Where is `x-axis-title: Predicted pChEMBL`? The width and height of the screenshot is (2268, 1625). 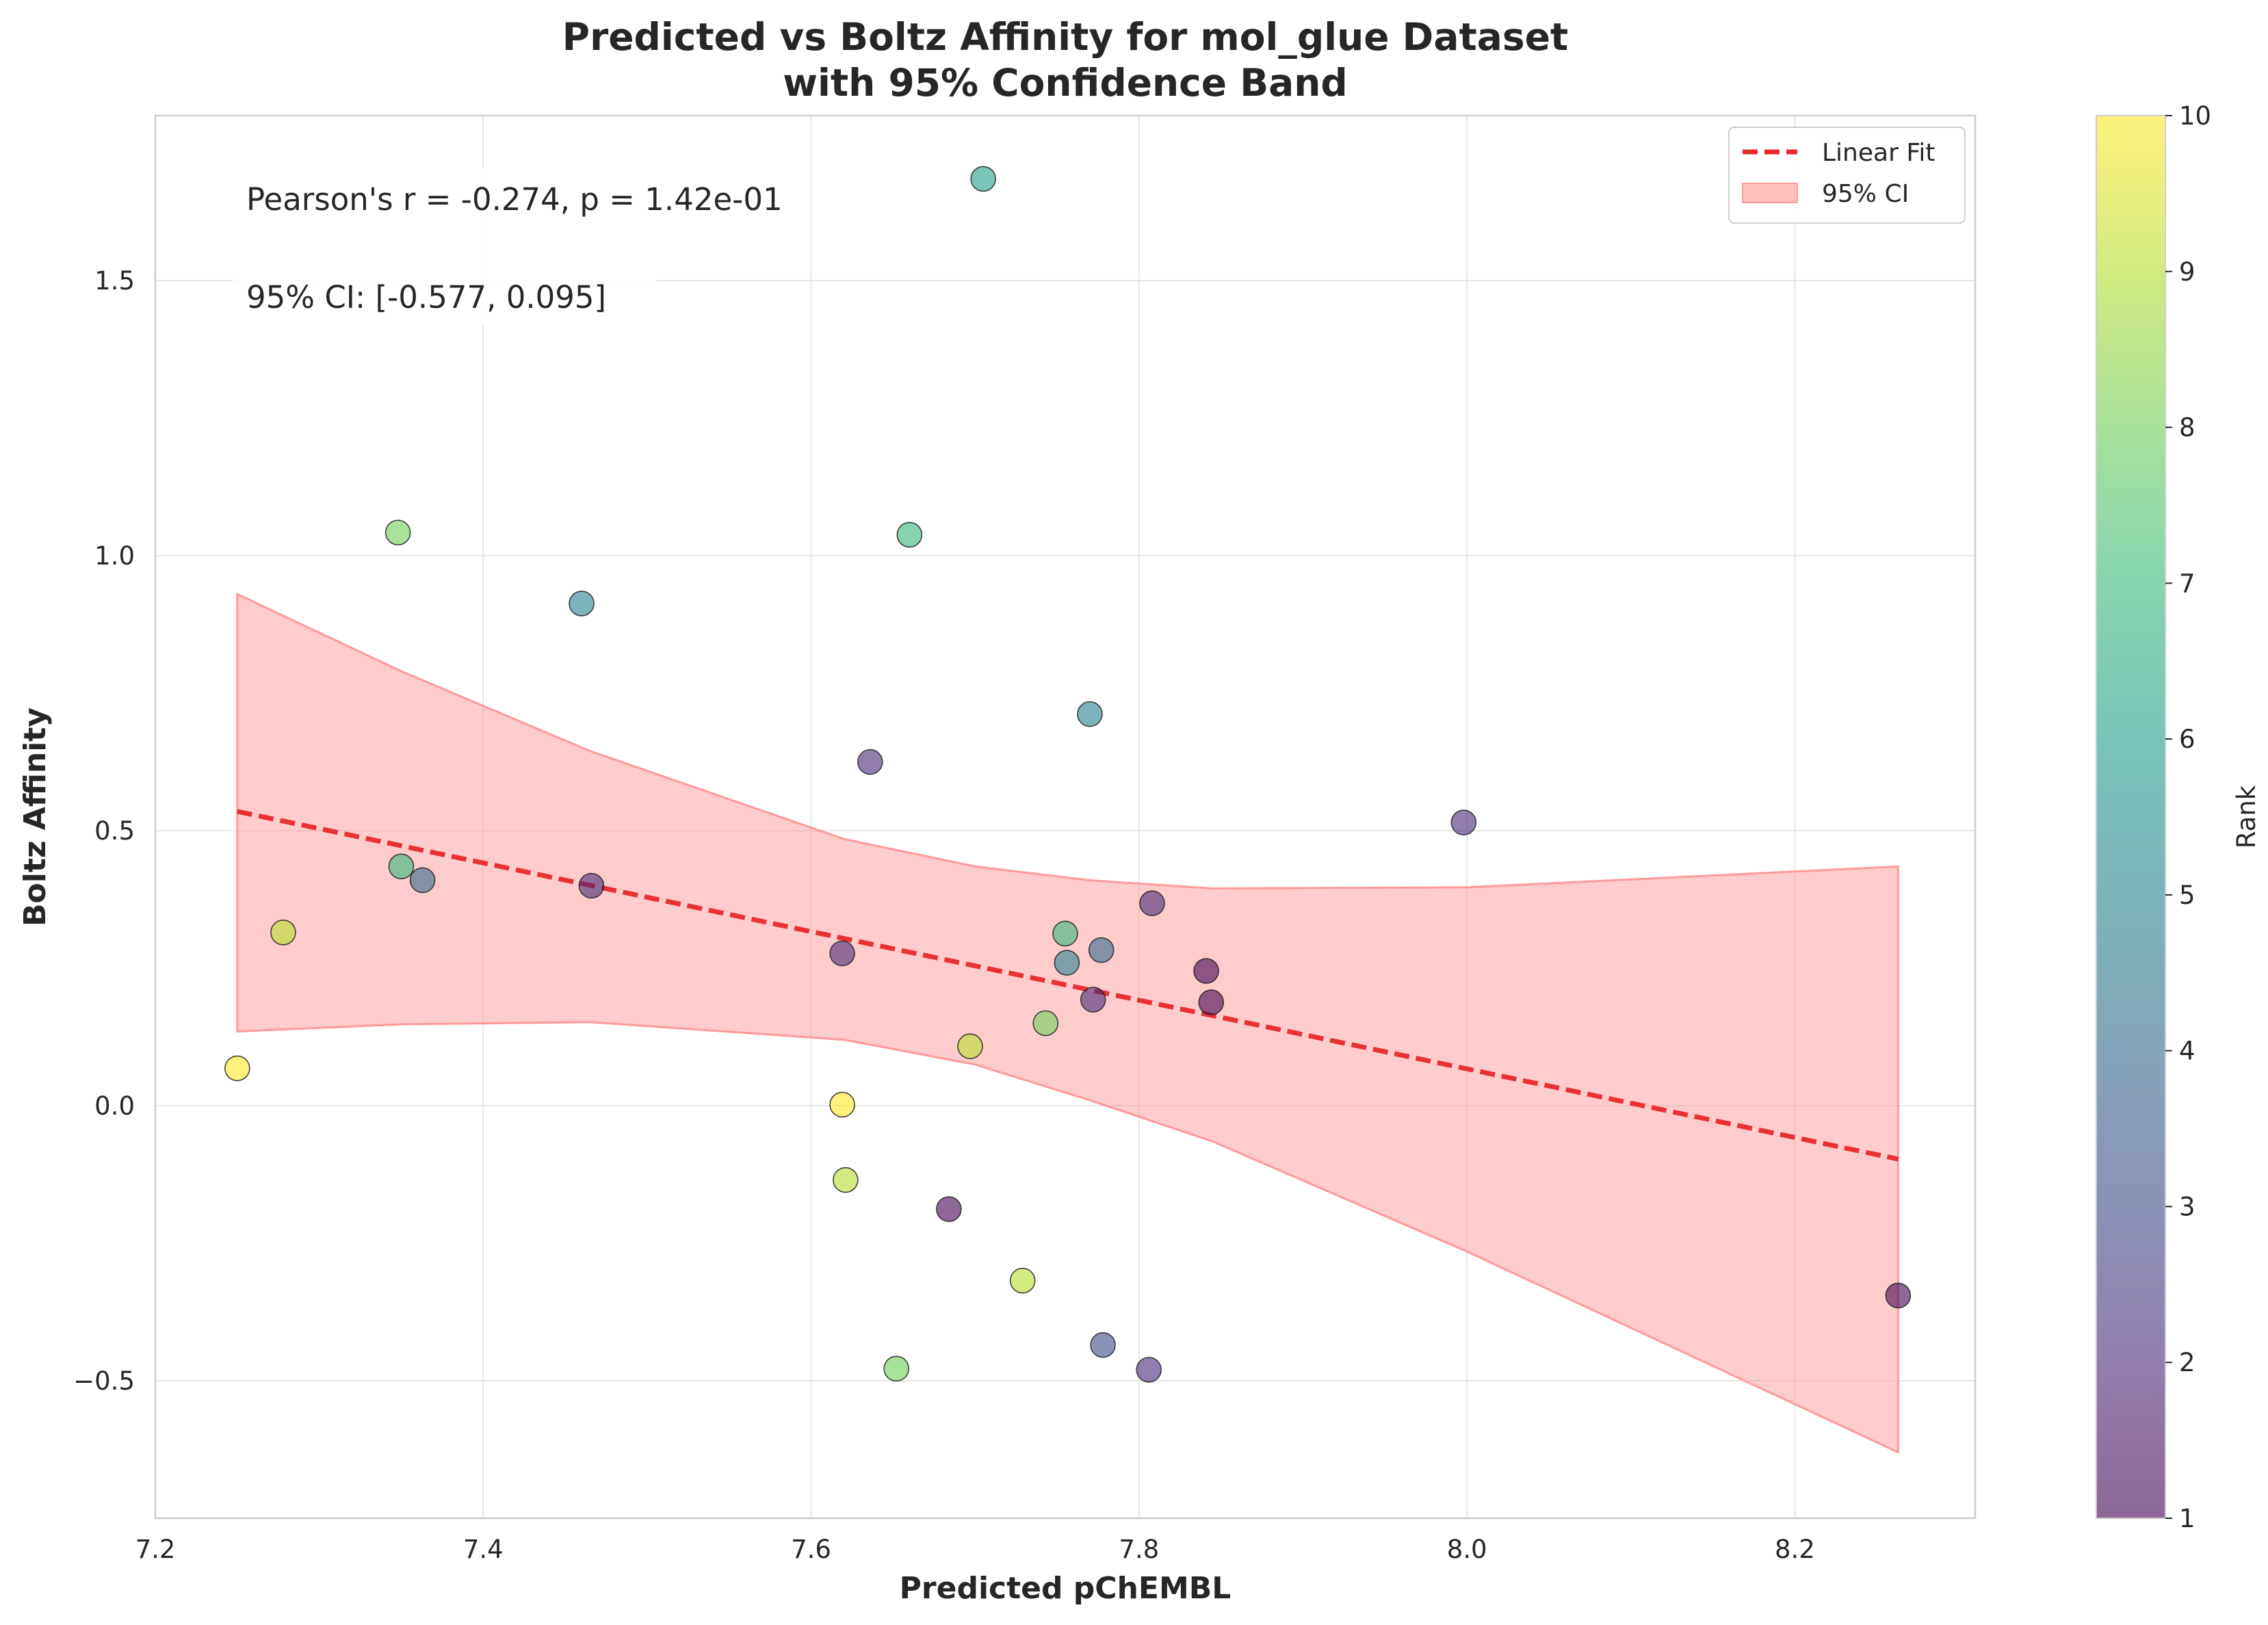
x-axis-title: Predicted pChEMBL is located at coordinates (1065, 1588).